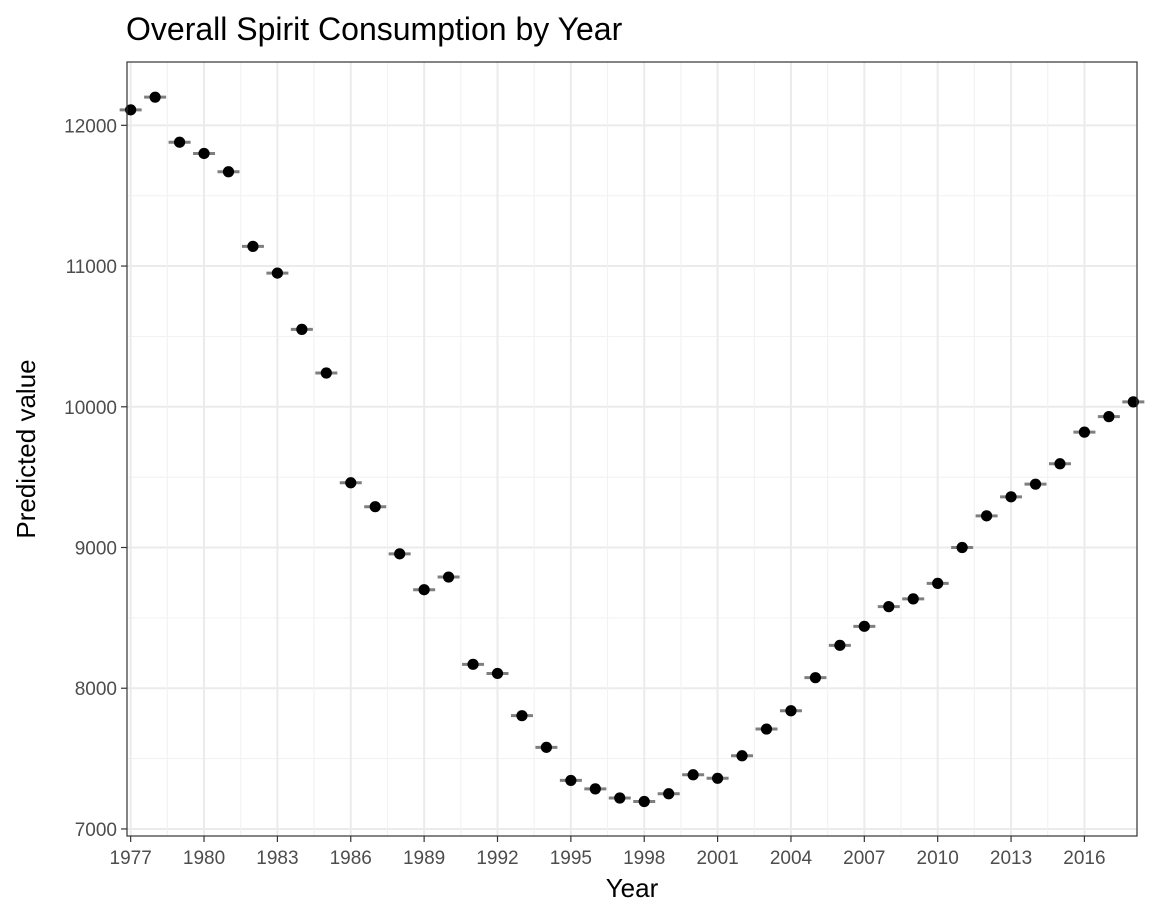 The image size is (1152, 921). What do you see at coordinates (497, 858) in the screenshot?
I see `x-tick-label: 1992` at bounding box center [497, 858].